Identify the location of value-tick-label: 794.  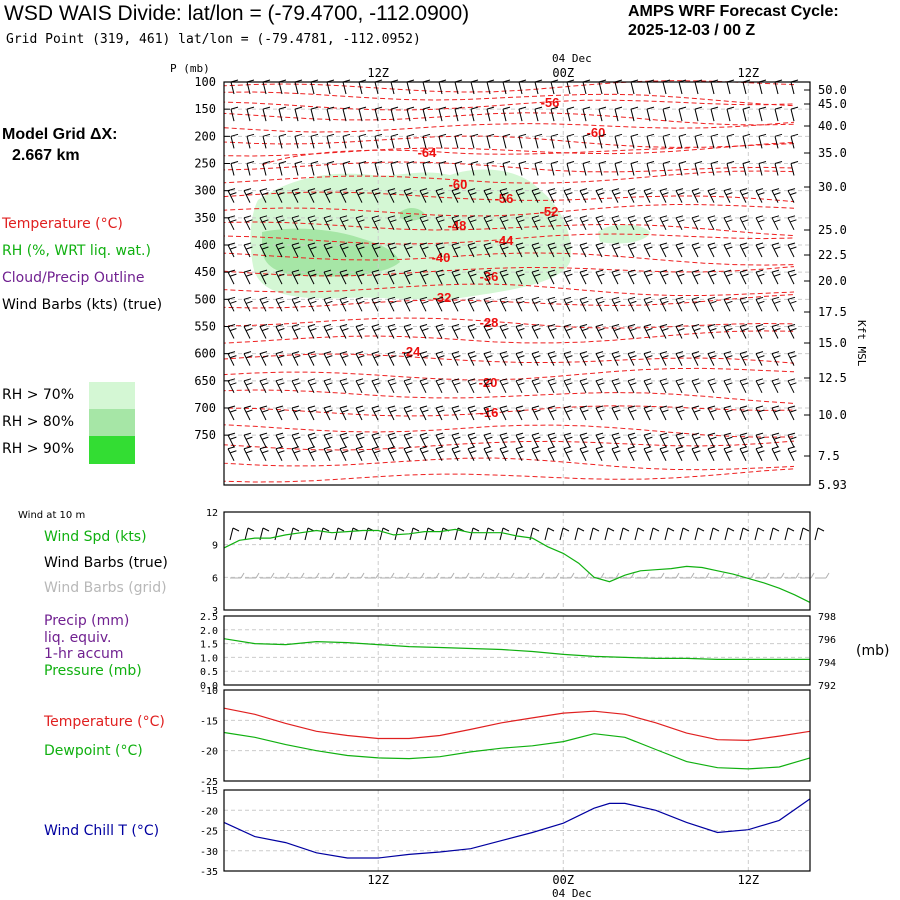
(827, 663).